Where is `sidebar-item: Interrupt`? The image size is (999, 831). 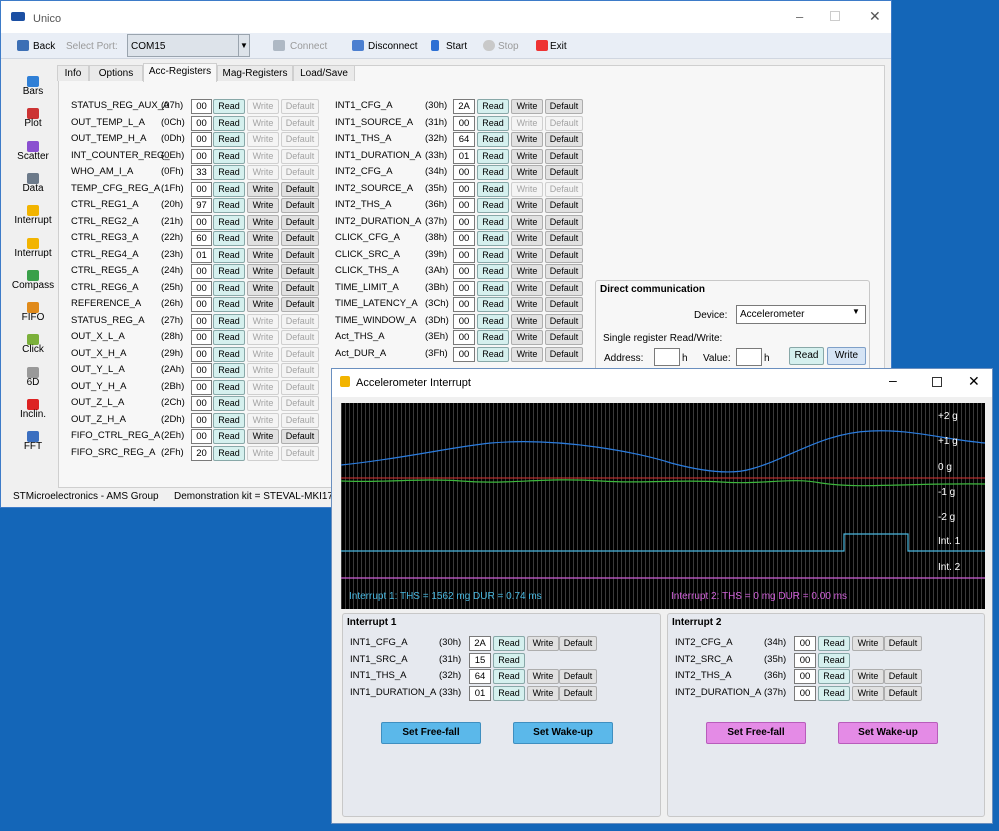 sidebar-item: Interrupt is located at coordinates (33, 221).